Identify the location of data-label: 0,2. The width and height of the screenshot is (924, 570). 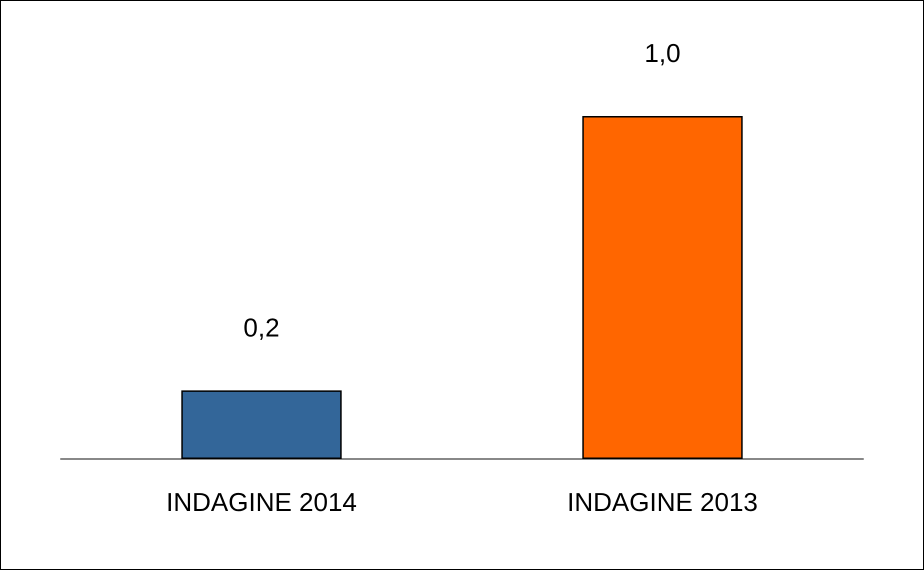
(261, 327).